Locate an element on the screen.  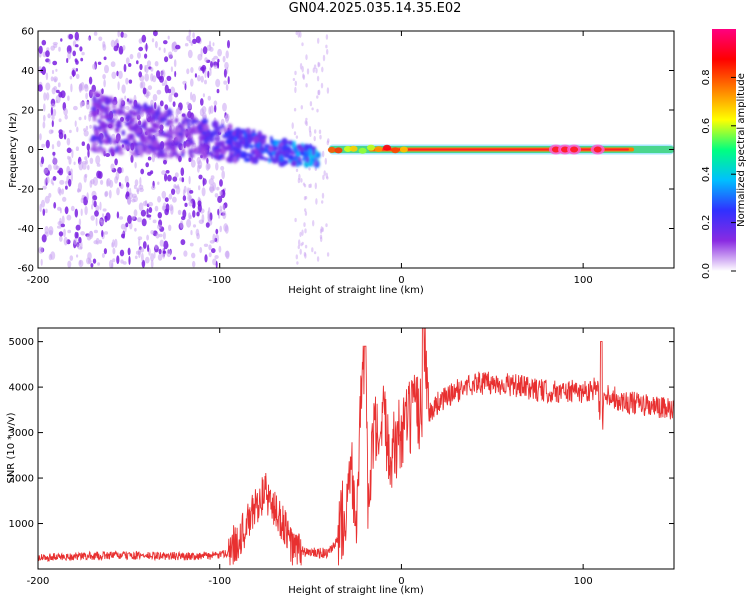
spectrogram-xtick-label: 0 is located at coordinates (401, 280).